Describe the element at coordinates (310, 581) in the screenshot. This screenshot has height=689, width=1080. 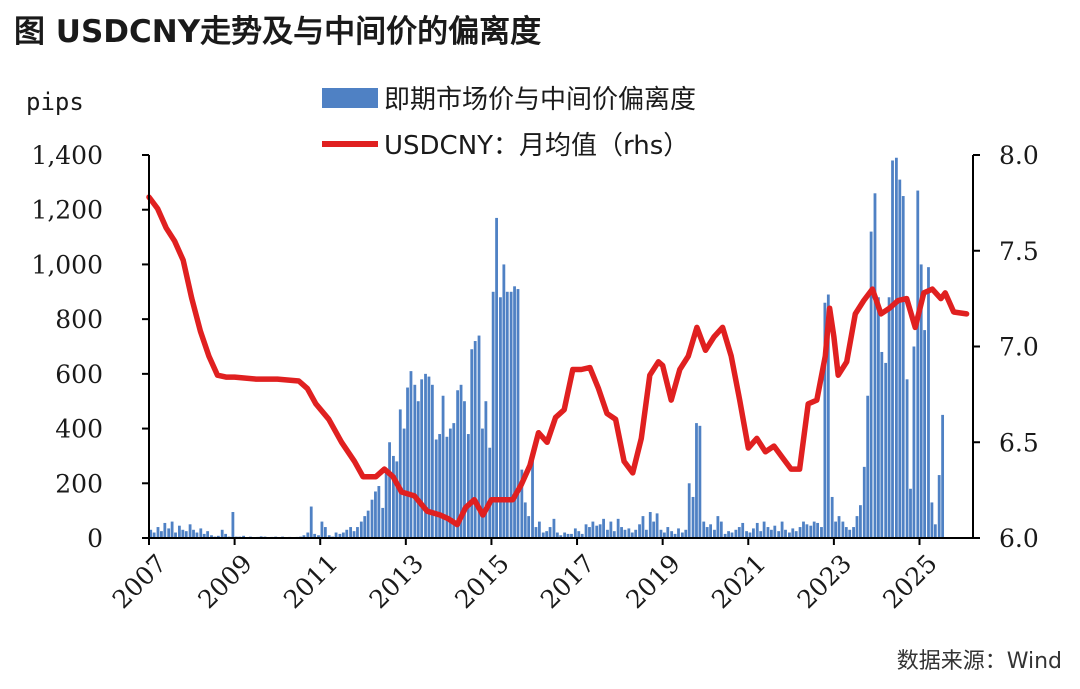
I see `x-tick-label: 2011` at that location.